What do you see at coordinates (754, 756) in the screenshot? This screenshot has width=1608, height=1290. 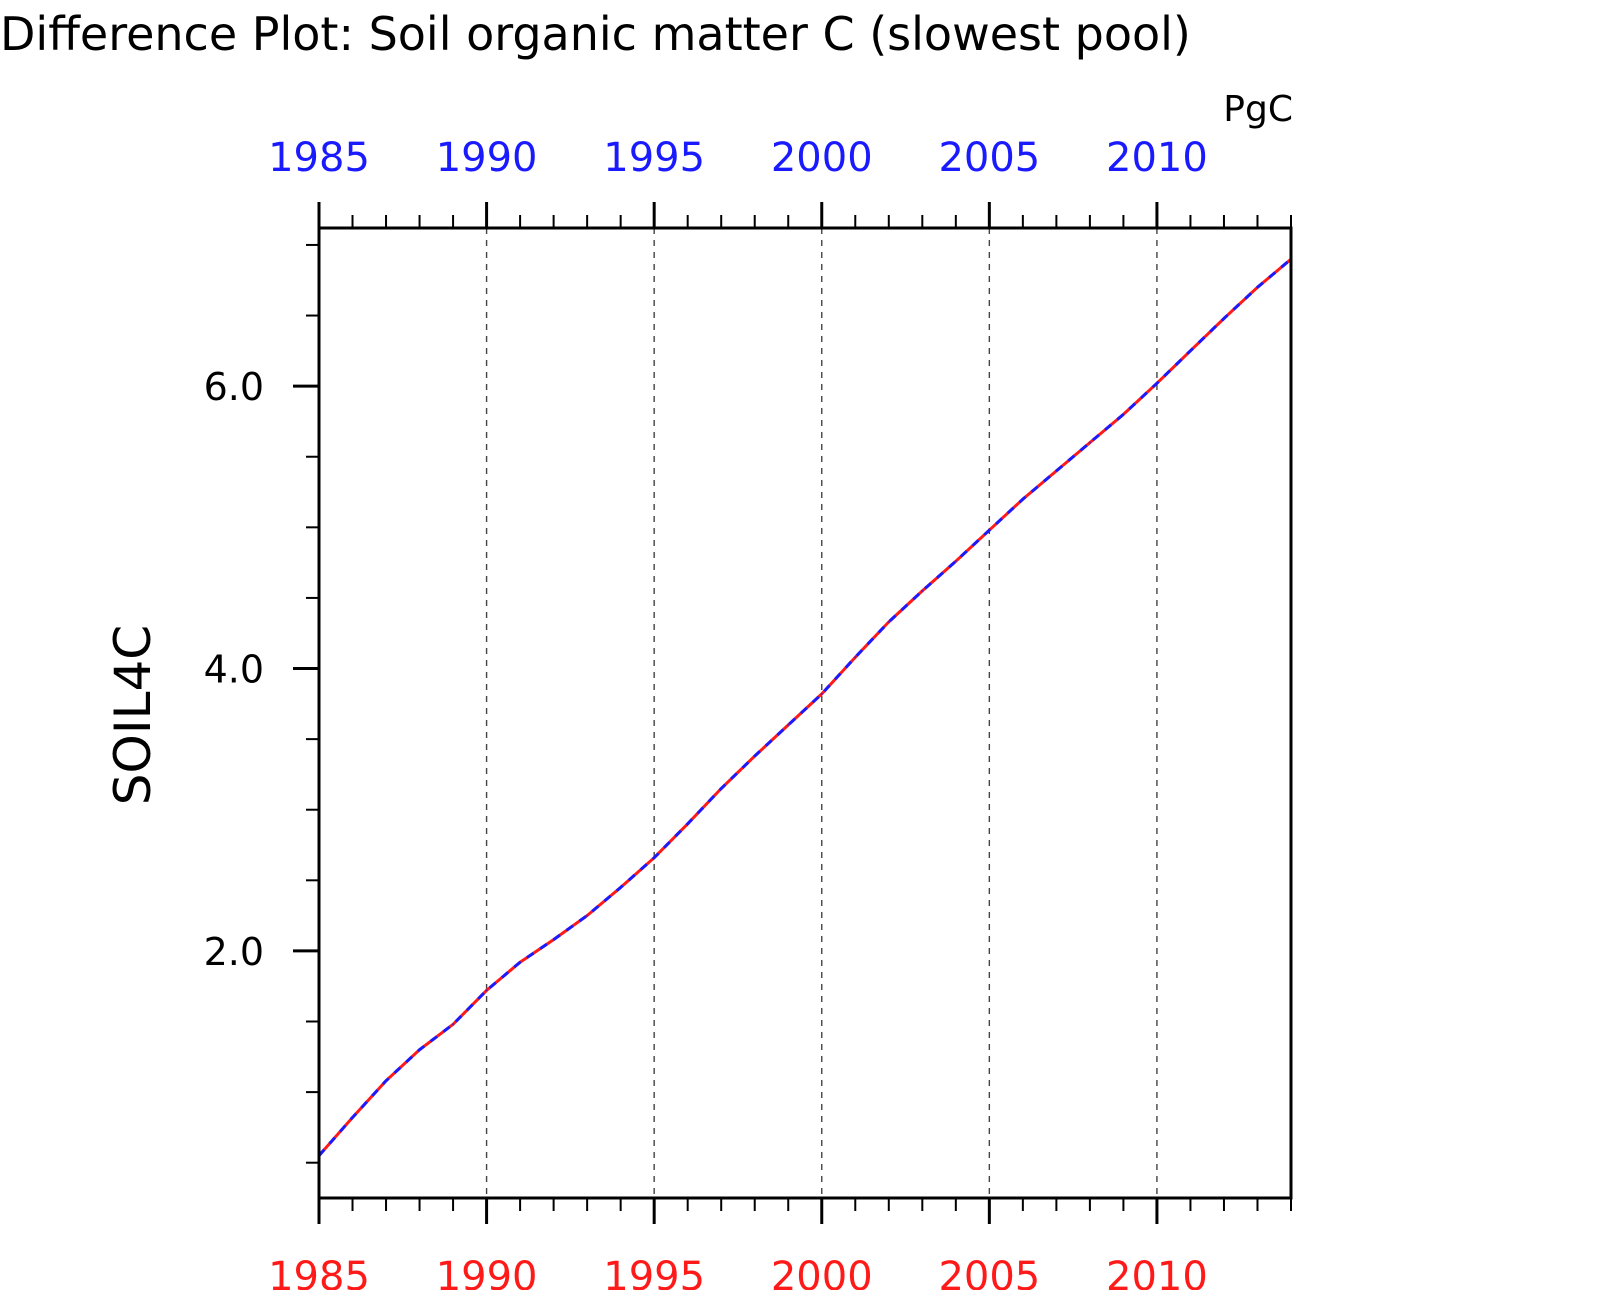 I see `data-point-1998` at bounding box center [754, 756].